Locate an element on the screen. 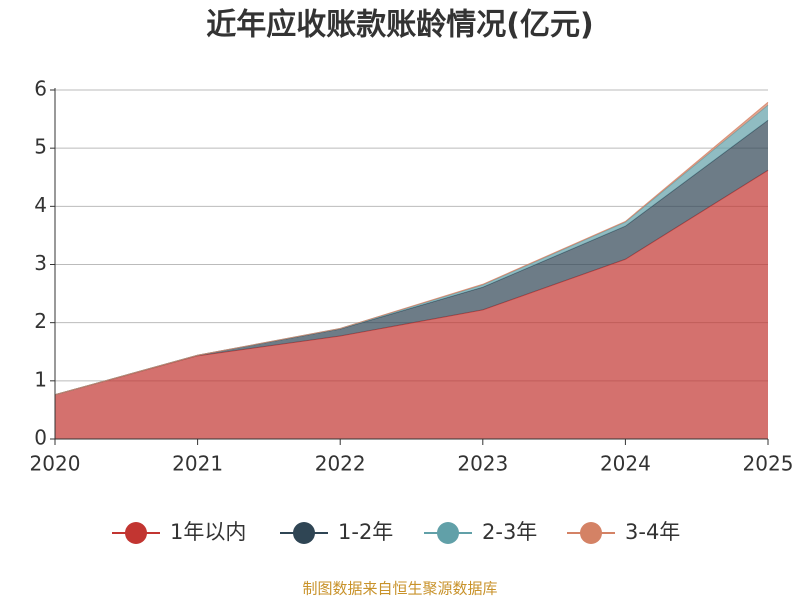 Image resolution: width=800 pixels, height=600 pixels. y-tick-label: 6 is located at coordinates (40, 89).